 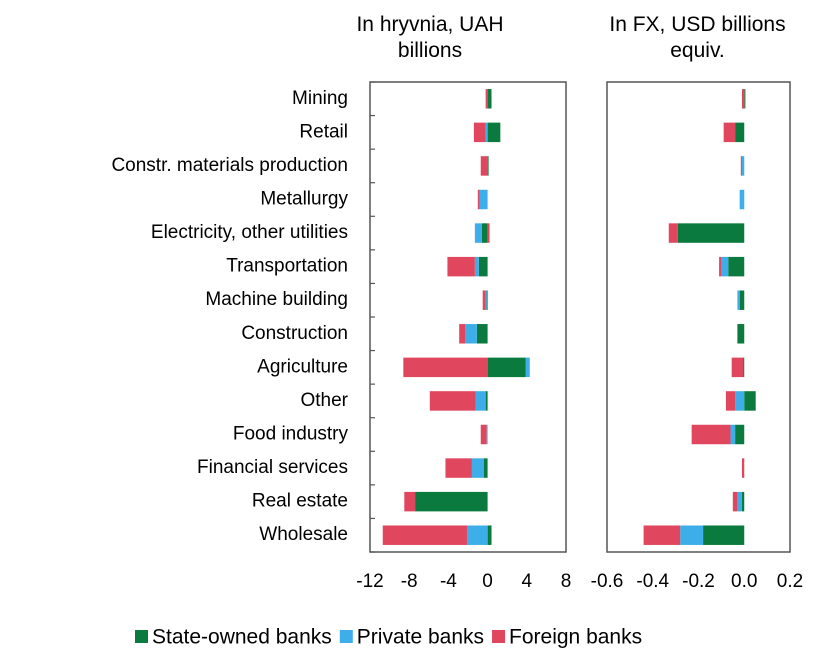 What do you see at coordinates (302, 366) in the screenshot?
I see `category-label: Agriculture` at bounding box center [302, 366].